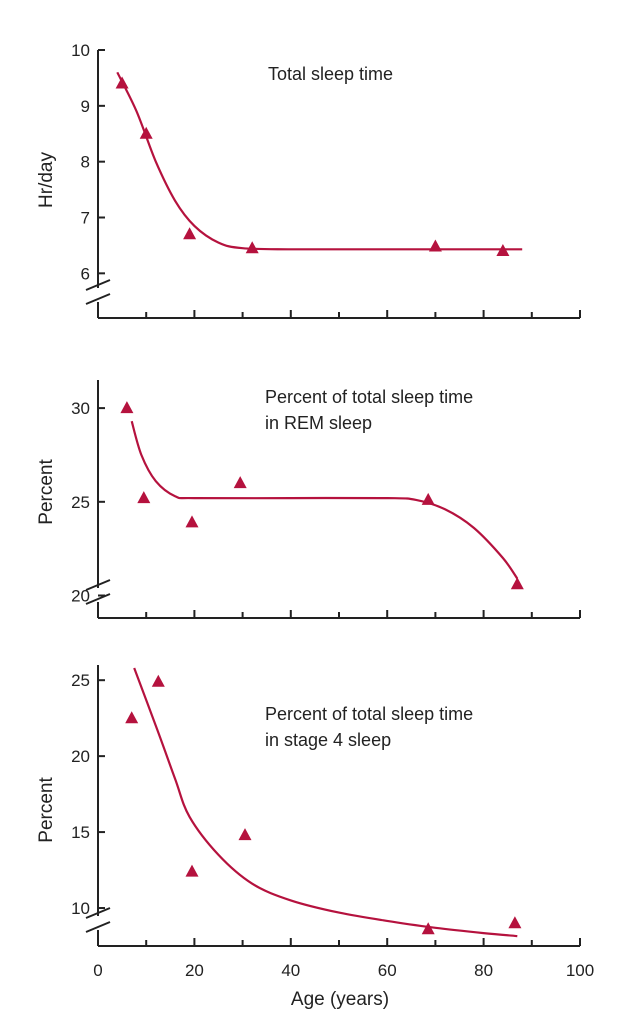 Image resolution: width=636 pixels, height=1024 pixels. Describe the element at coordinates (290, 970) in the screenshot. I see `x-tick-label: 40` at that location.